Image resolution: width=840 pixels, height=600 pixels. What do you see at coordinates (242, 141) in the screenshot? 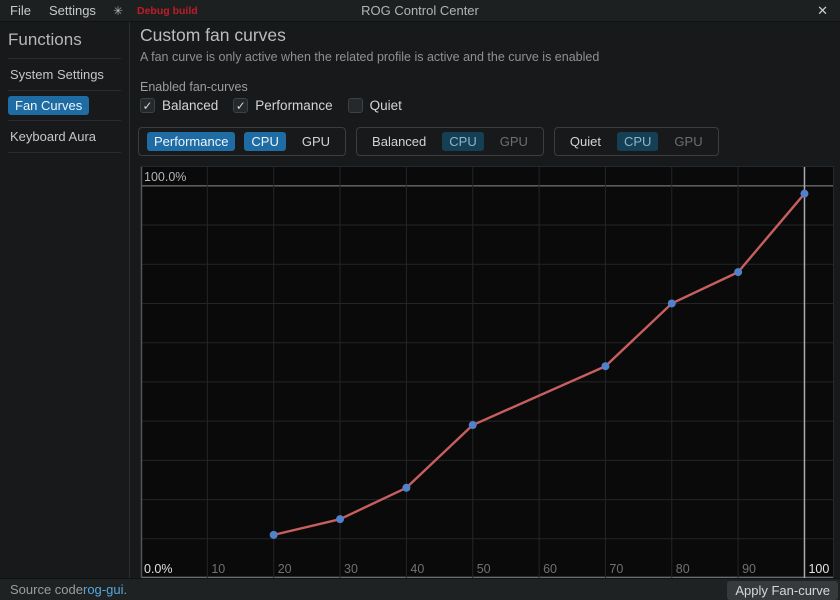
I see `fan-curve-group-performance: Performance CPU GPU` at bounding box center [242, 141].